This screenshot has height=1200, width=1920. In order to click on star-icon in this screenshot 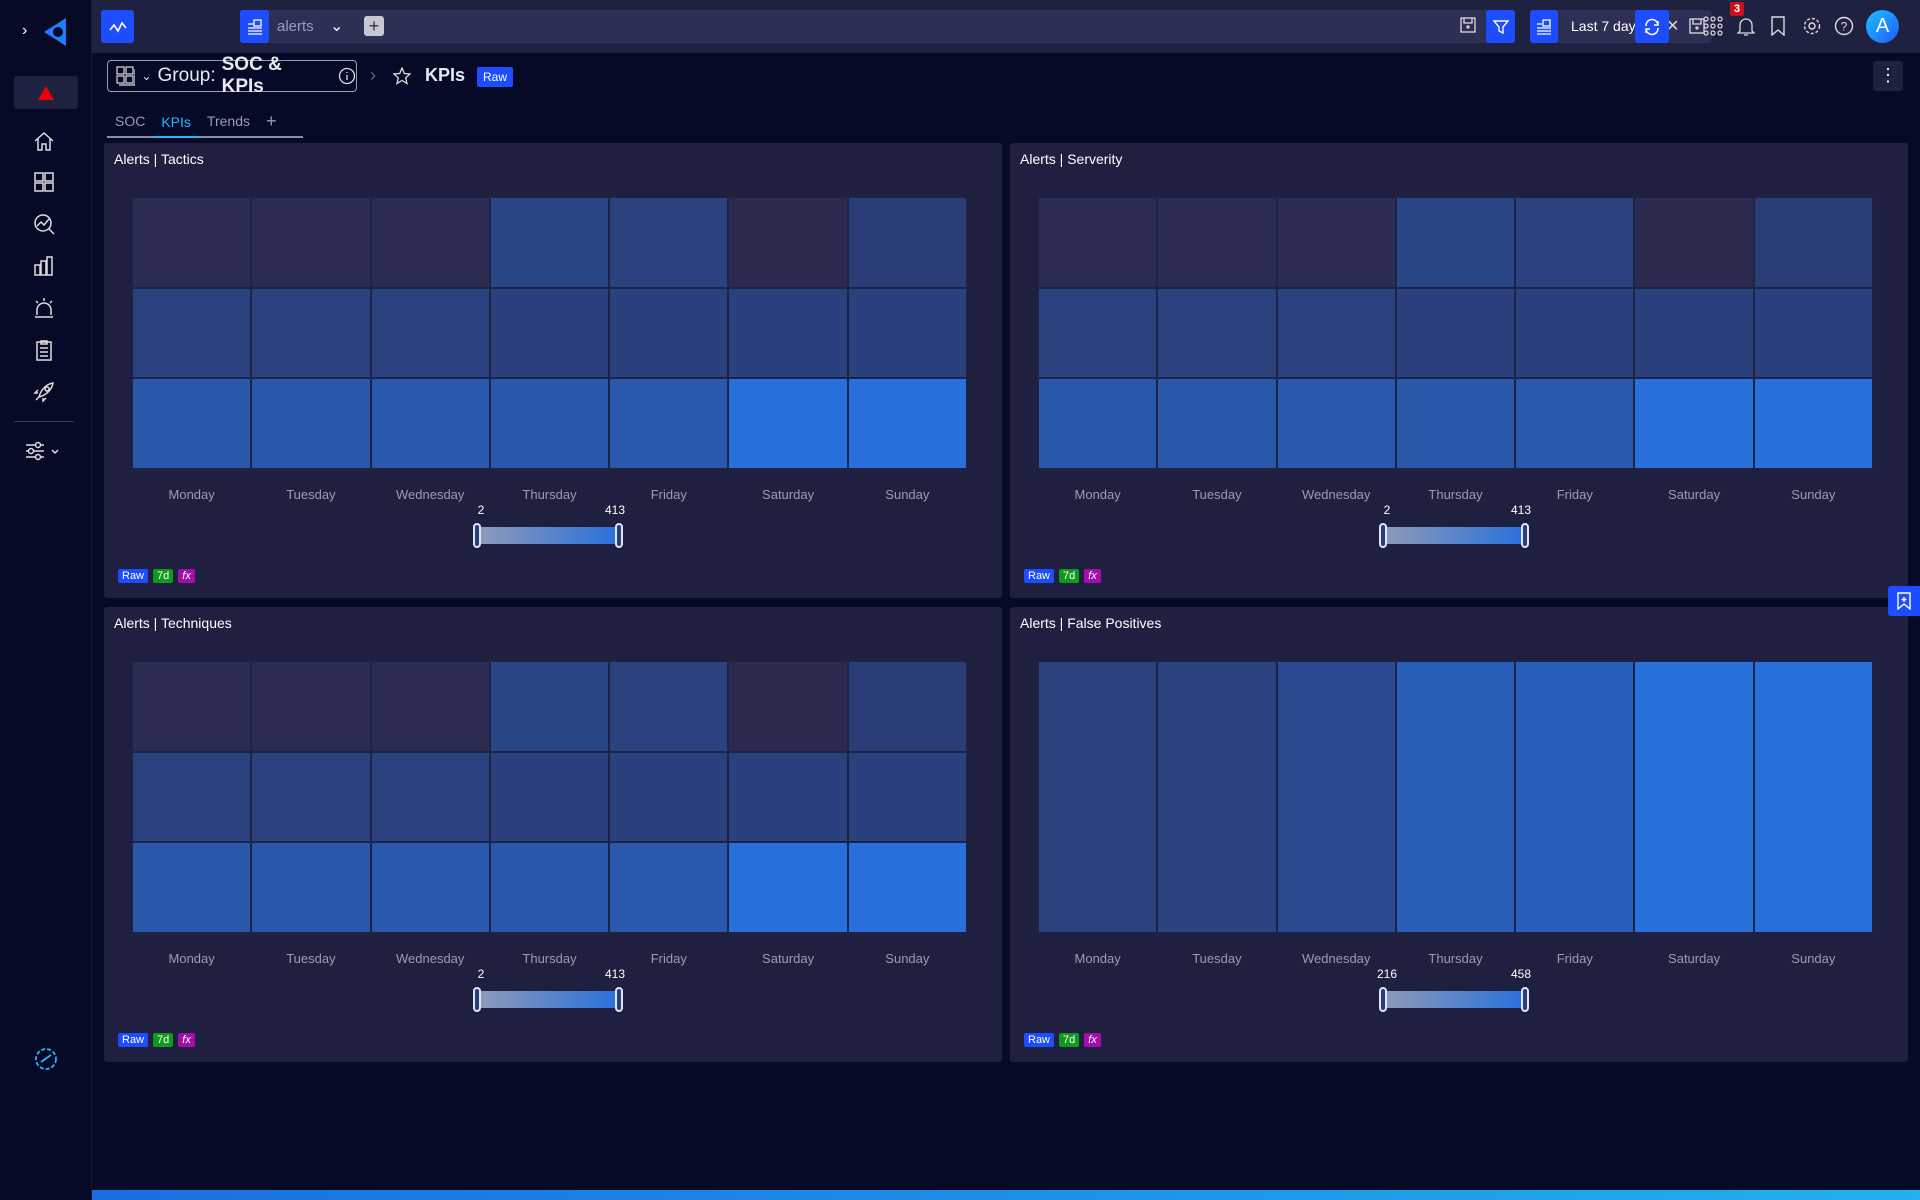, I will do `click(402, 76)`.